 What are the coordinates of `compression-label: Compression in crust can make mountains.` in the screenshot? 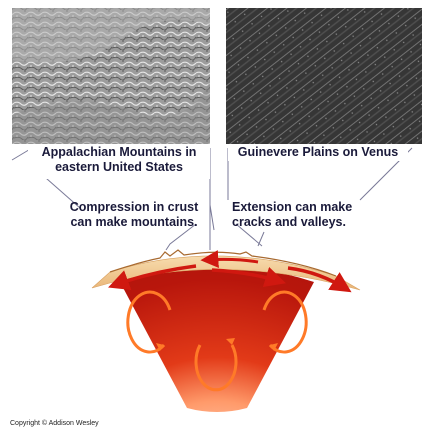 It's located at (134, 215).